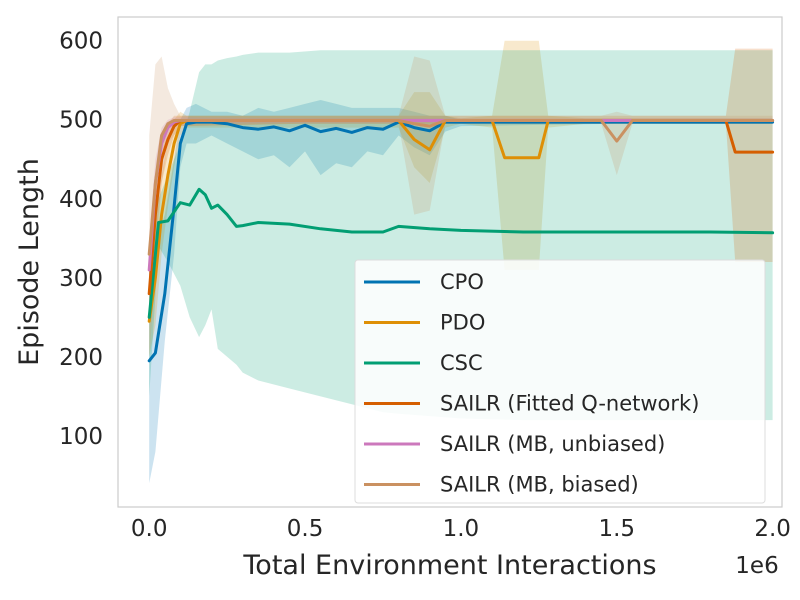 This screenshot has width=800, height=600. I want to click on x-tick-label: 2.0, so click(772, 529).